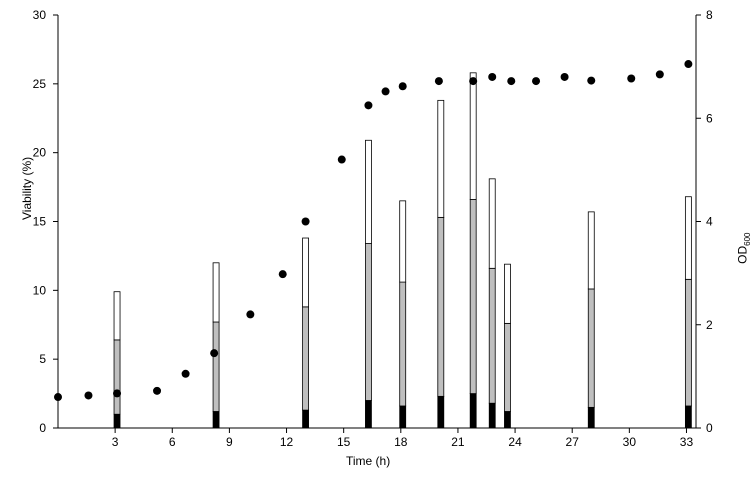 The image size is (750, 479). Describe the element at coordinates (401, 442) in the screenshot. I see `x-tick-label: 18` at that location.